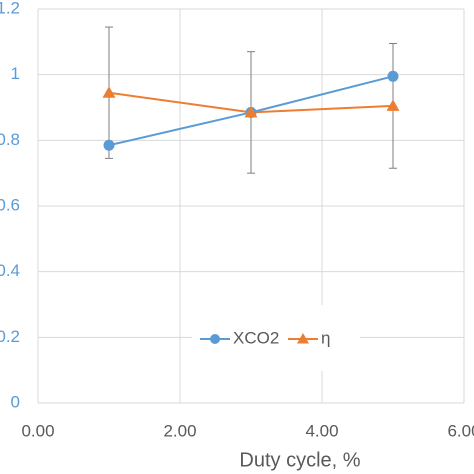  Describe the element at coordinates (10, 139) in the screenshot. I see `y-tick-label: 0.8` at that location.